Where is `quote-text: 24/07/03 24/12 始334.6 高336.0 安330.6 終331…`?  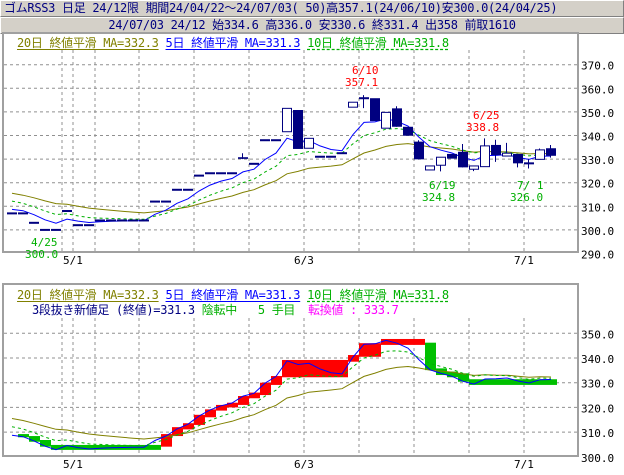
quote-text: 24/07/03 24/12 始334.6 高336.0 安330.6 終331… is located at coordinates (312, 25).